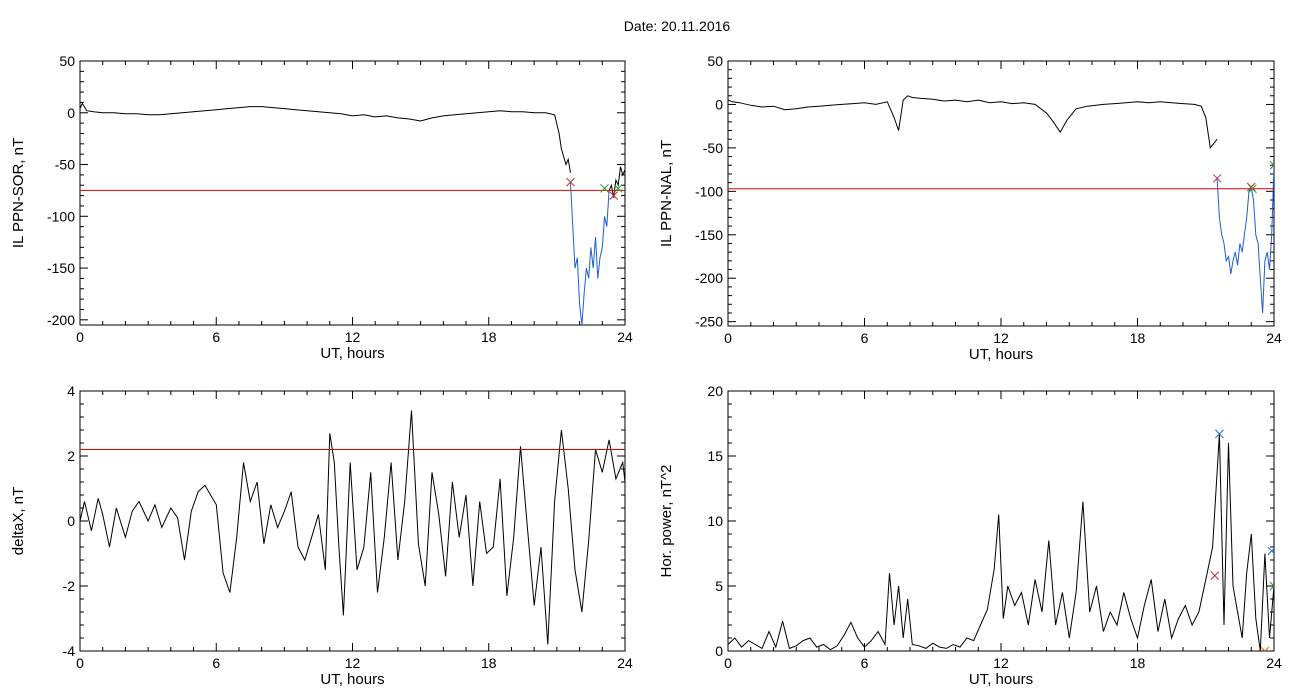 The image size is (1300, 700). Describe the element at coordinates (71, 391) in the screenshot. I see `y-tick-label: 4` at that location.